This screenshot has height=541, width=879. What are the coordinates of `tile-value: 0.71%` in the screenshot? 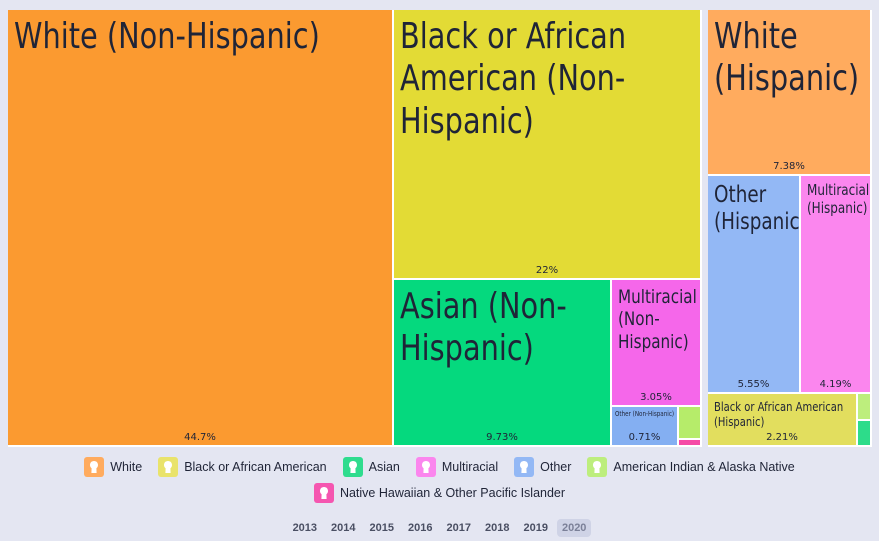 It's located at (644, 437).